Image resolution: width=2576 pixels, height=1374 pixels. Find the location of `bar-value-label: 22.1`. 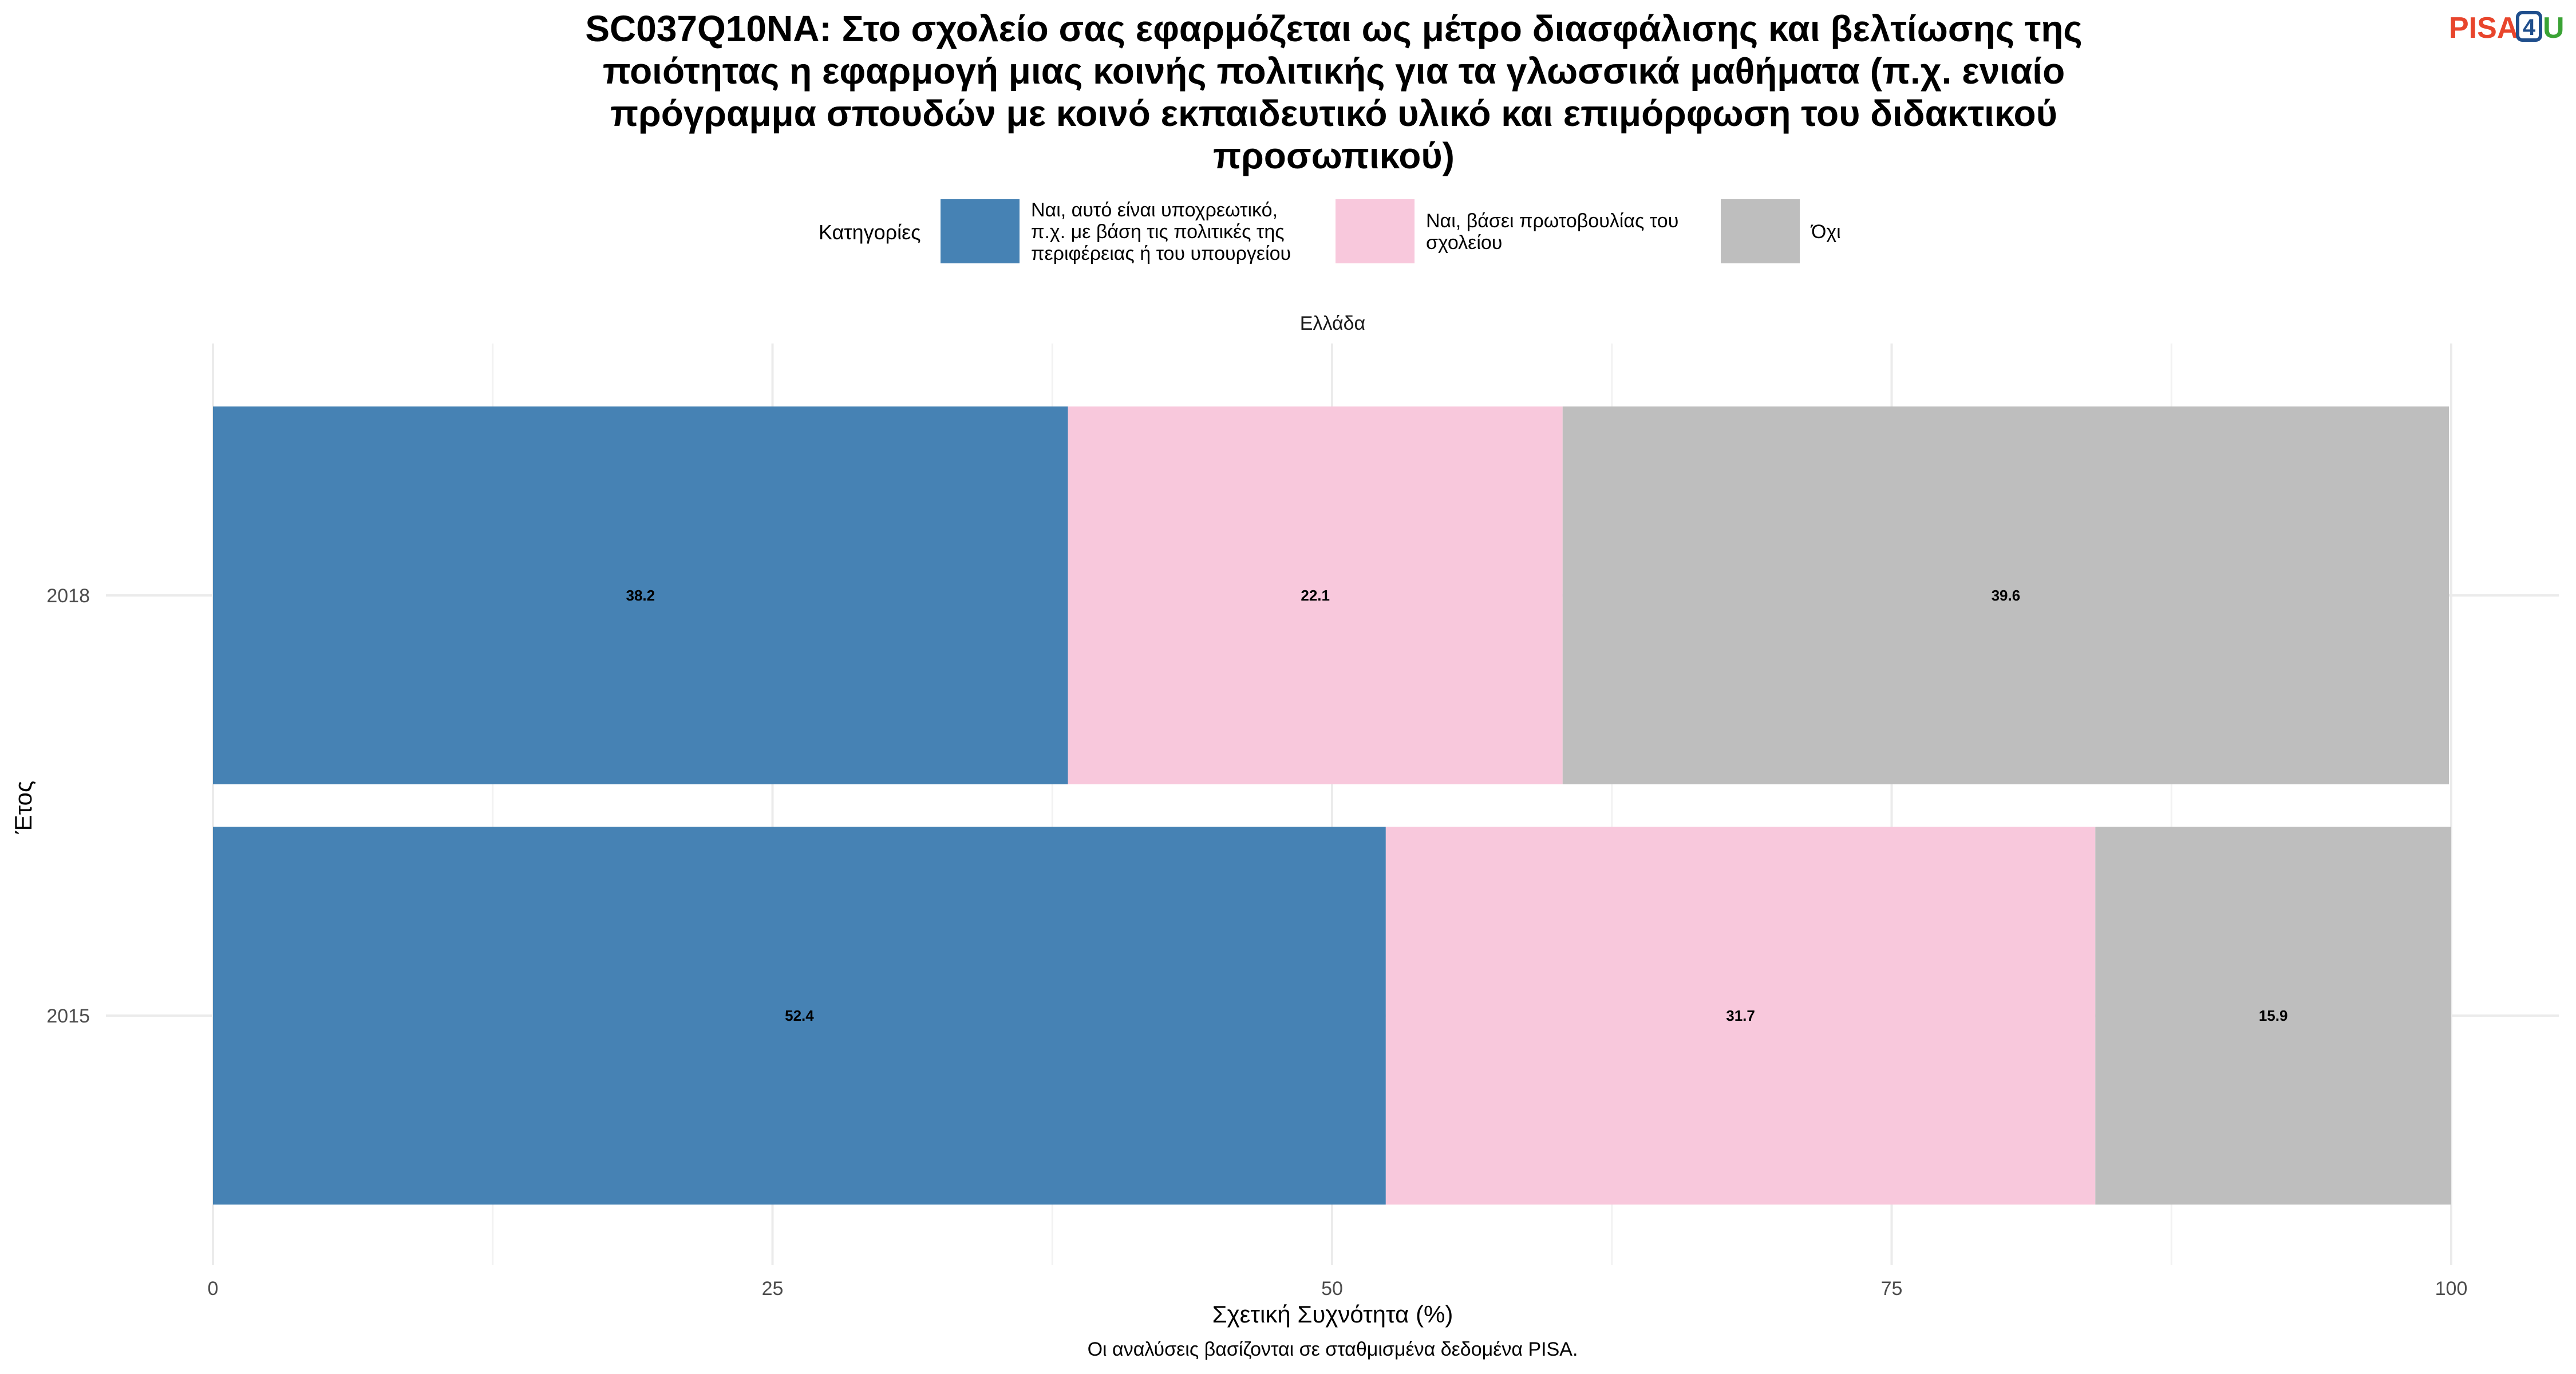

bar-value-label: 22.1 is located at coordinates (1315, 595).